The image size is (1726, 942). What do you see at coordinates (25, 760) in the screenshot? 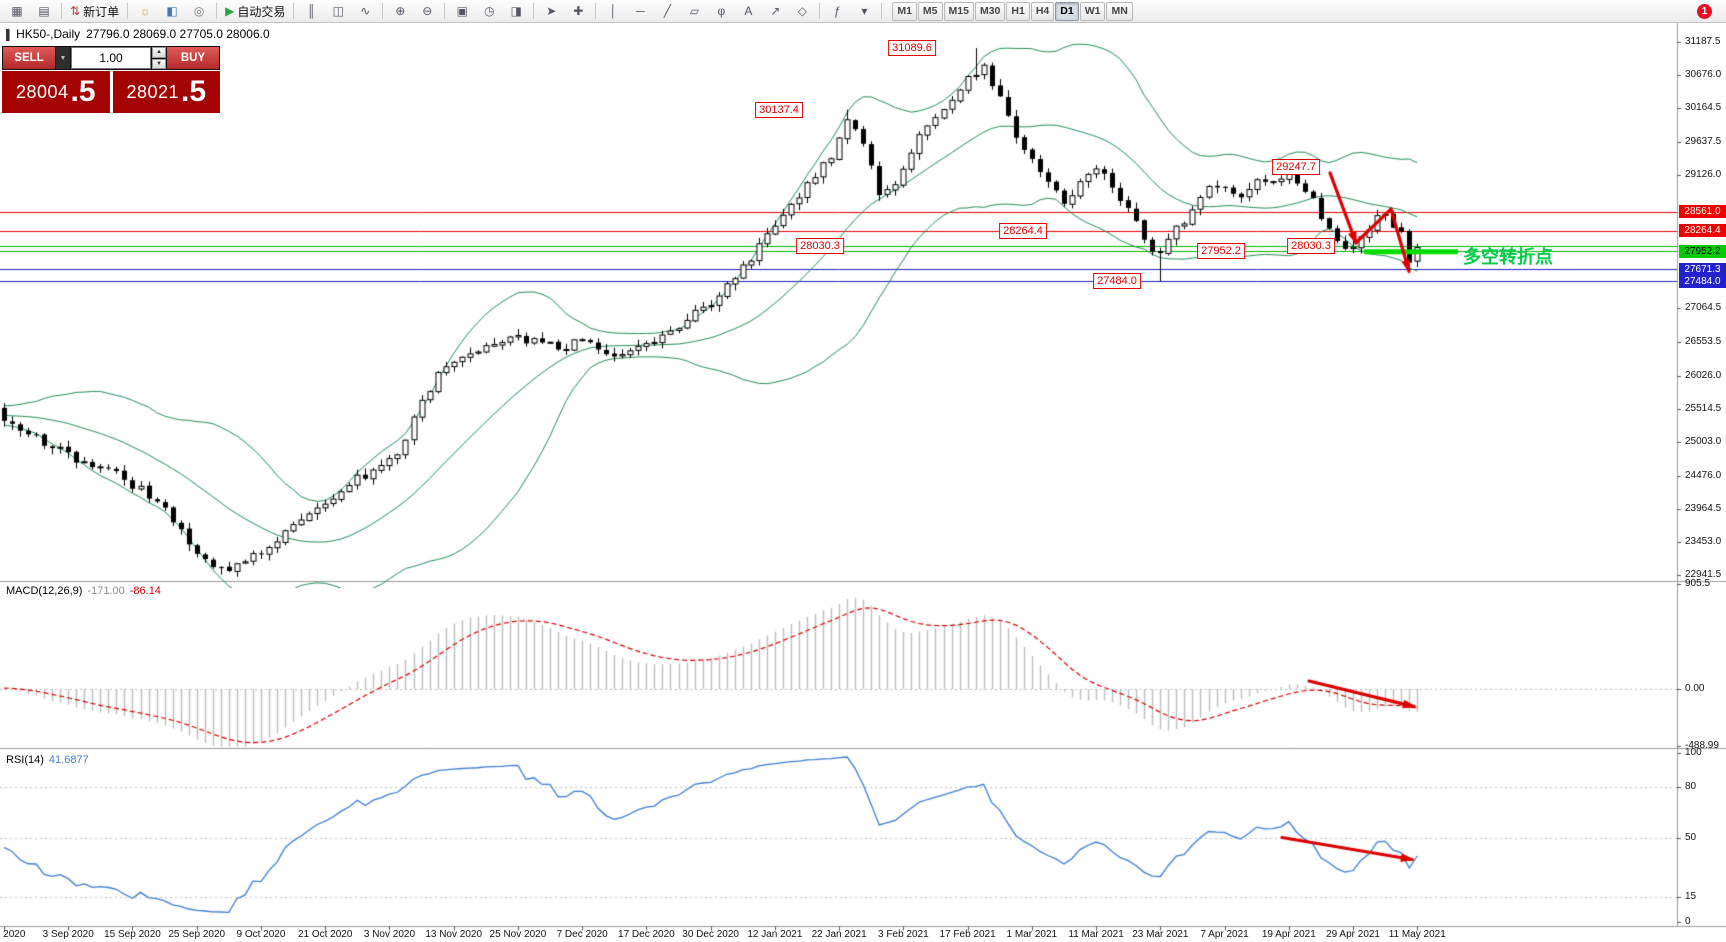
I see `rsi-name: RSI(14)` at bounding box center [25, 760].